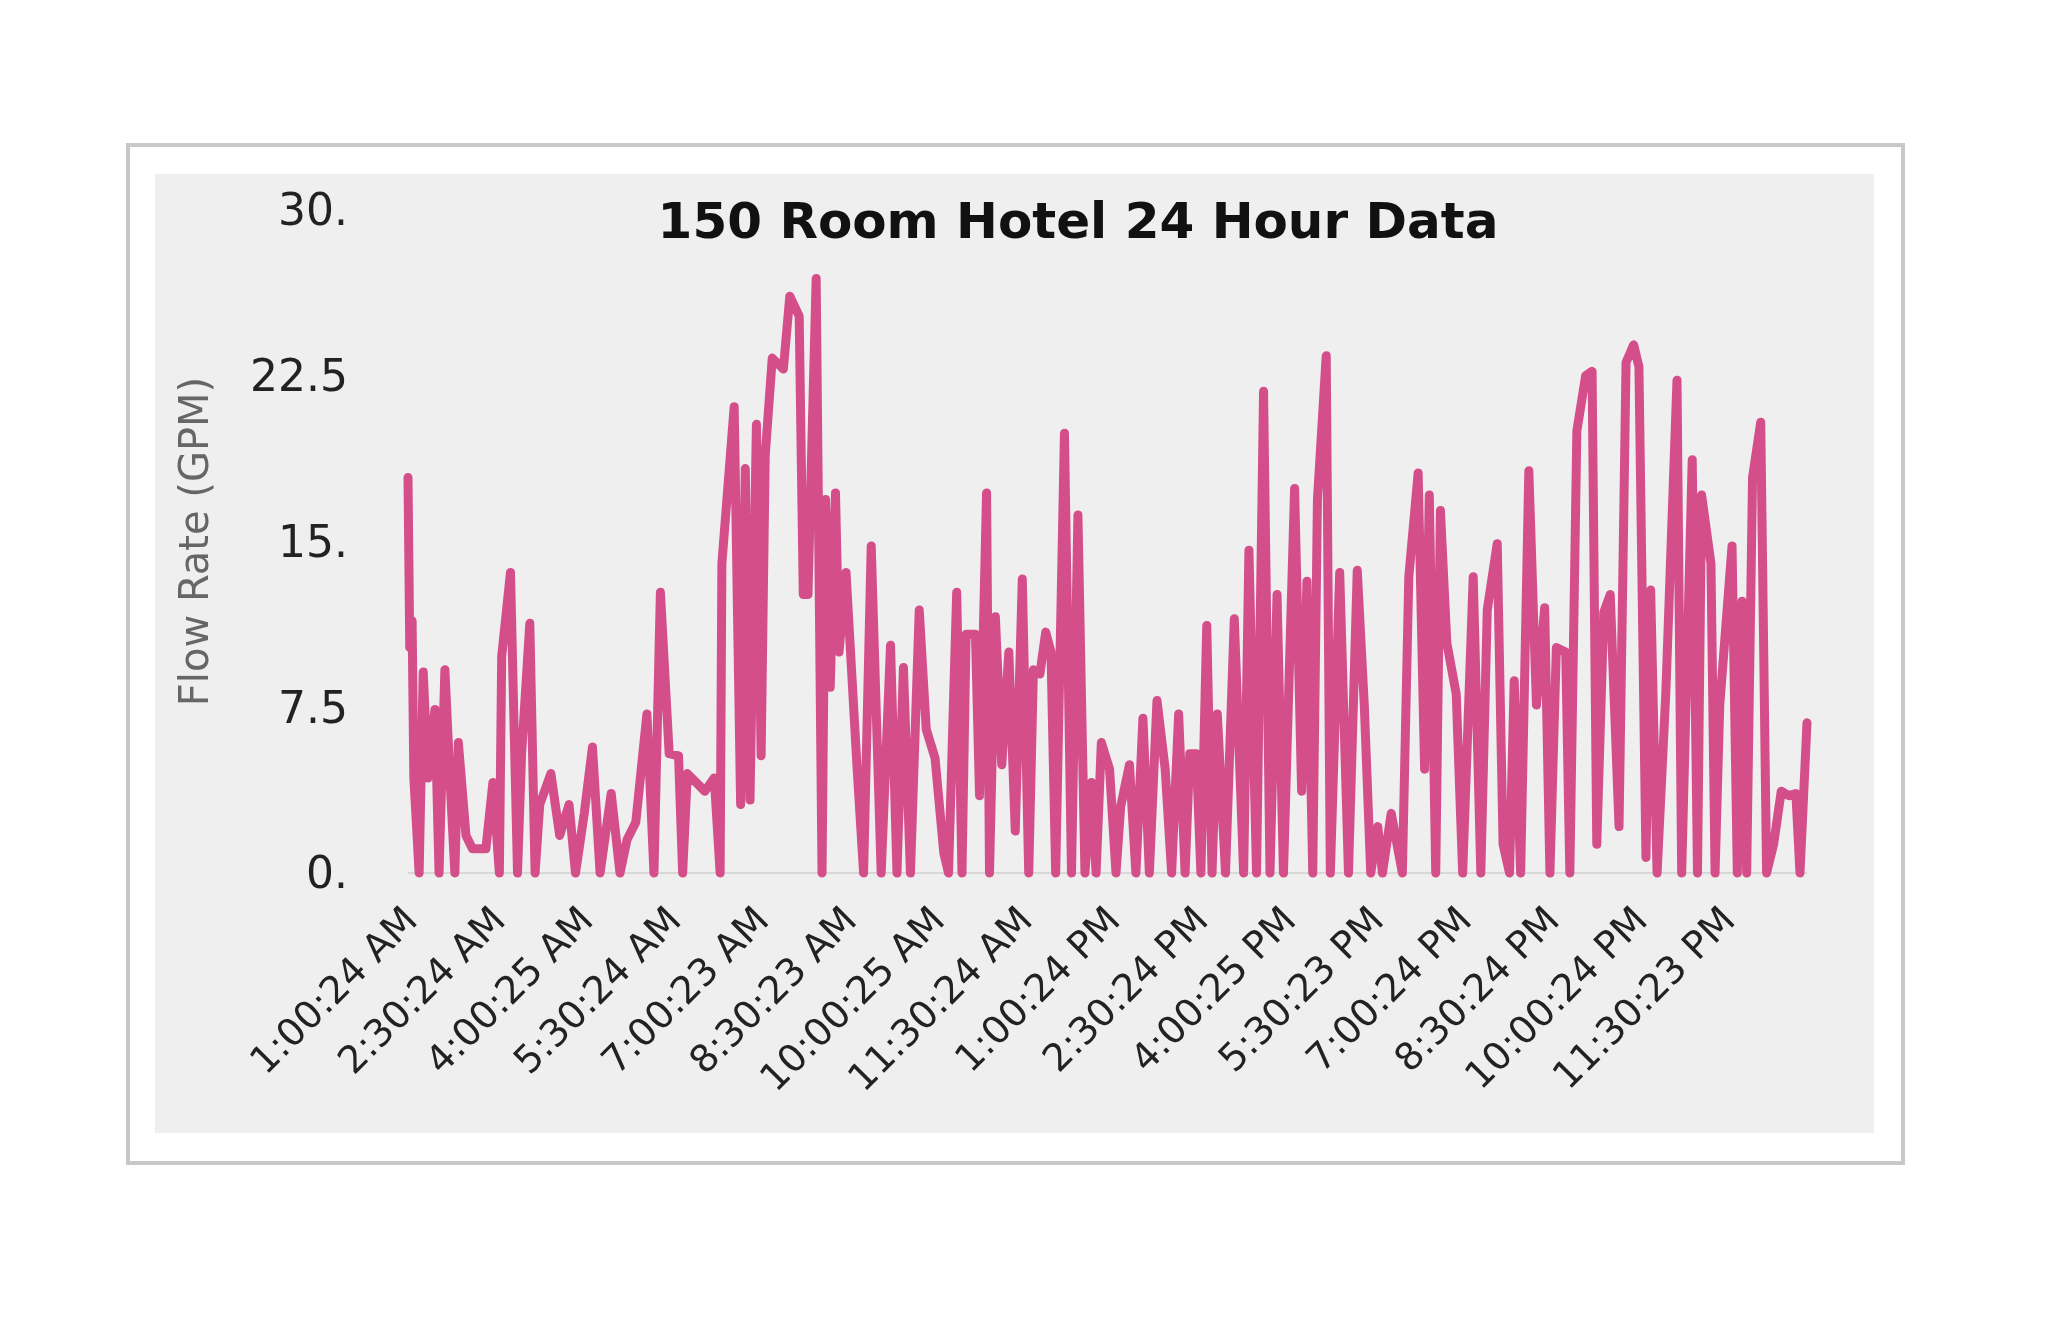 The image size is (2046, 1331). I want to click on y-tick-label: 30., so click(313, 210).